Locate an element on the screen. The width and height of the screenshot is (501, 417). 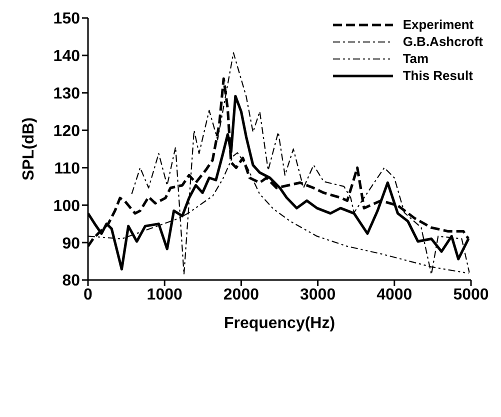
x-tick-label: 3000 is located at coordinates (318, 295).